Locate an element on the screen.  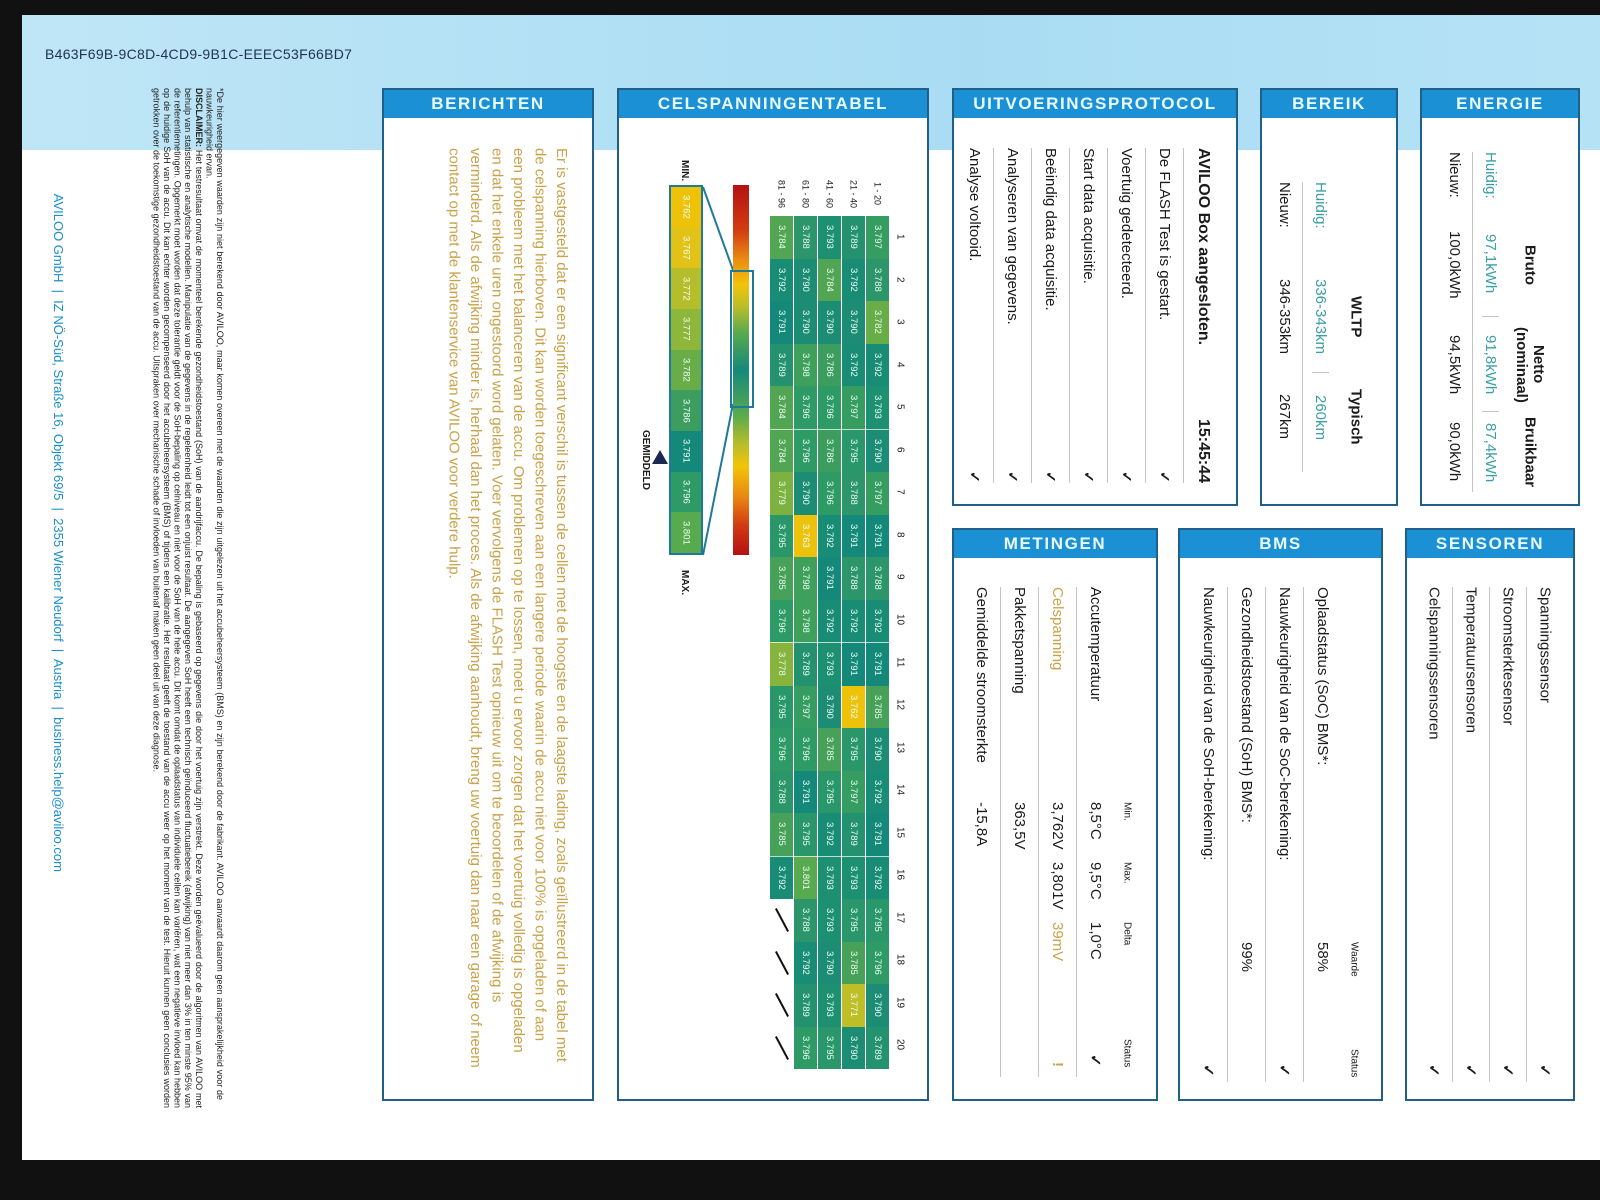
range-header-wltp: WLTP is located at coordinates (1356, 317).